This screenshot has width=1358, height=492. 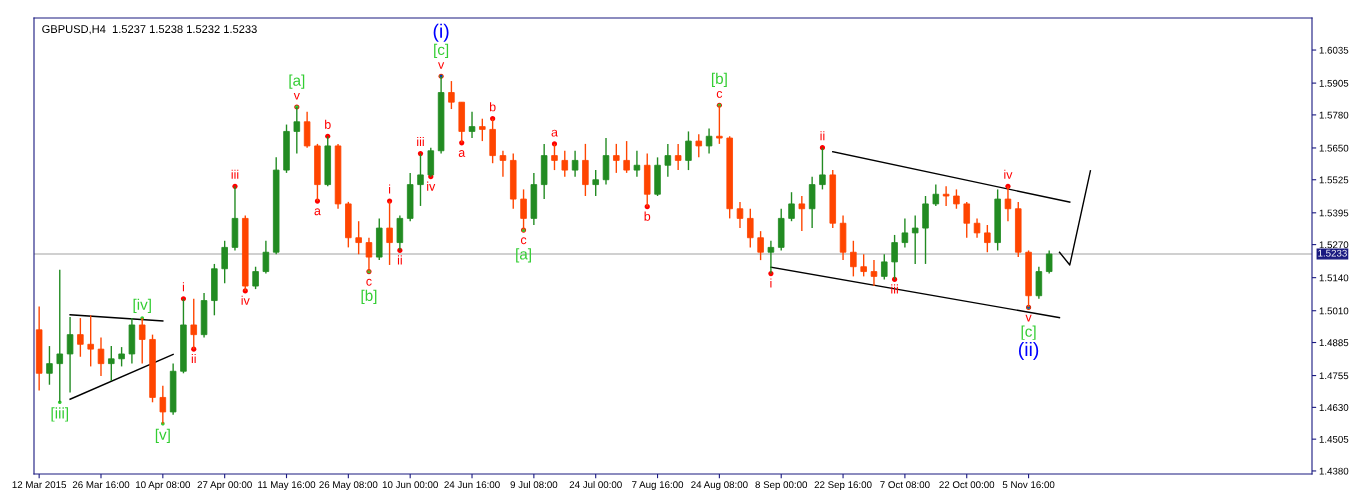 I want to click on y-tick-label: 1.5010, so click(x=1334, y=311).